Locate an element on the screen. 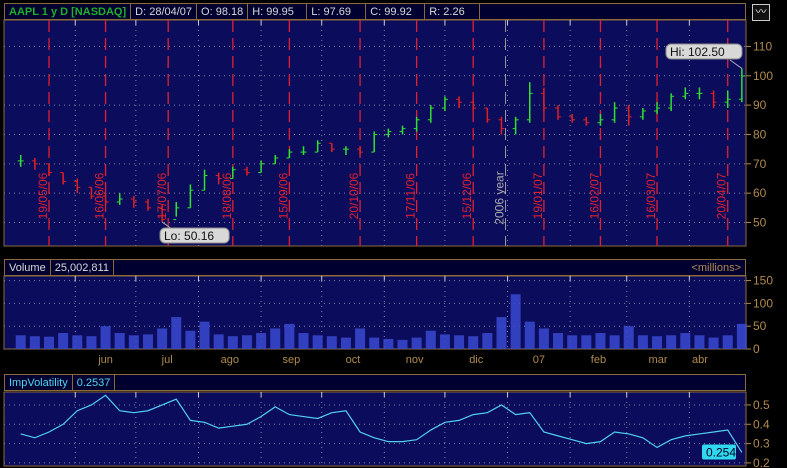 This screenshot has height=468, width=787. iv-line is located at coordinates (381, 423).